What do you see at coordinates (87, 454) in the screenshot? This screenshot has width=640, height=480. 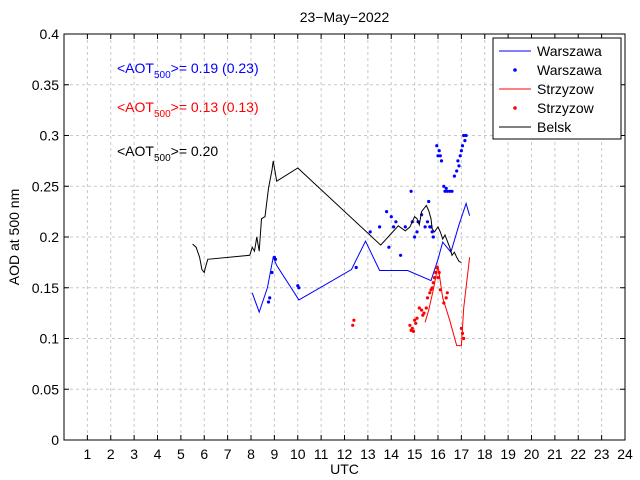 I see `x-tick-label: 1` at bounding box center [87, 454].